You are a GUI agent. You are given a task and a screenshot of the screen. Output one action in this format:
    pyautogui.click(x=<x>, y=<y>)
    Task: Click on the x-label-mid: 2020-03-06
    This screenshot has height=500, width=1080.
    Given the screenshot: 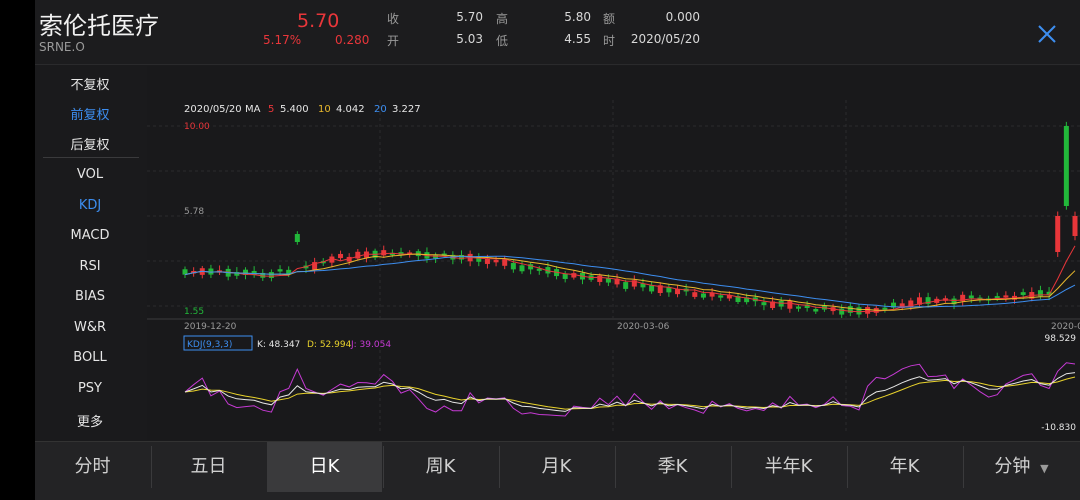 What is the action you would take?
    pyautogui.click(x=643, y=327)
    